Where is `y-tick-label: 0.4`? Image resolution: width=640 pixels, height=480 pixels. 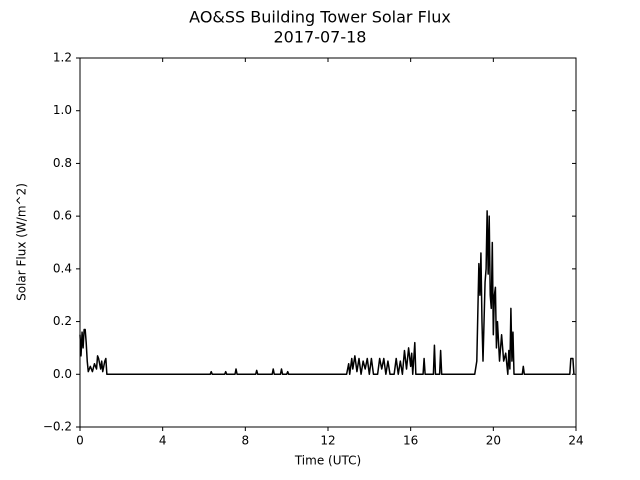
y-tick-label: 0.4 is located at coordinates (62, 268).